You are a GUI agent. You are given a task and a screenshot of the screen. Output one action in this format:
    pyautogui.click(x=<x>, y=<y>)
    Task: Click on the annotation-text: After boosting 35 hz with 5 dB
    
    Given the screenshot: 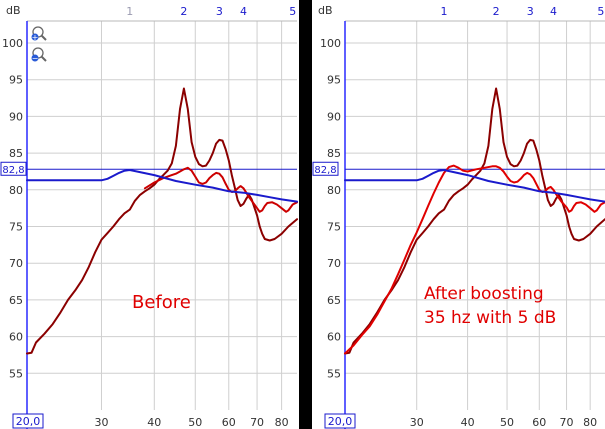 What is the action you would take?
    pyautogui.click(x=490, y=306)
    